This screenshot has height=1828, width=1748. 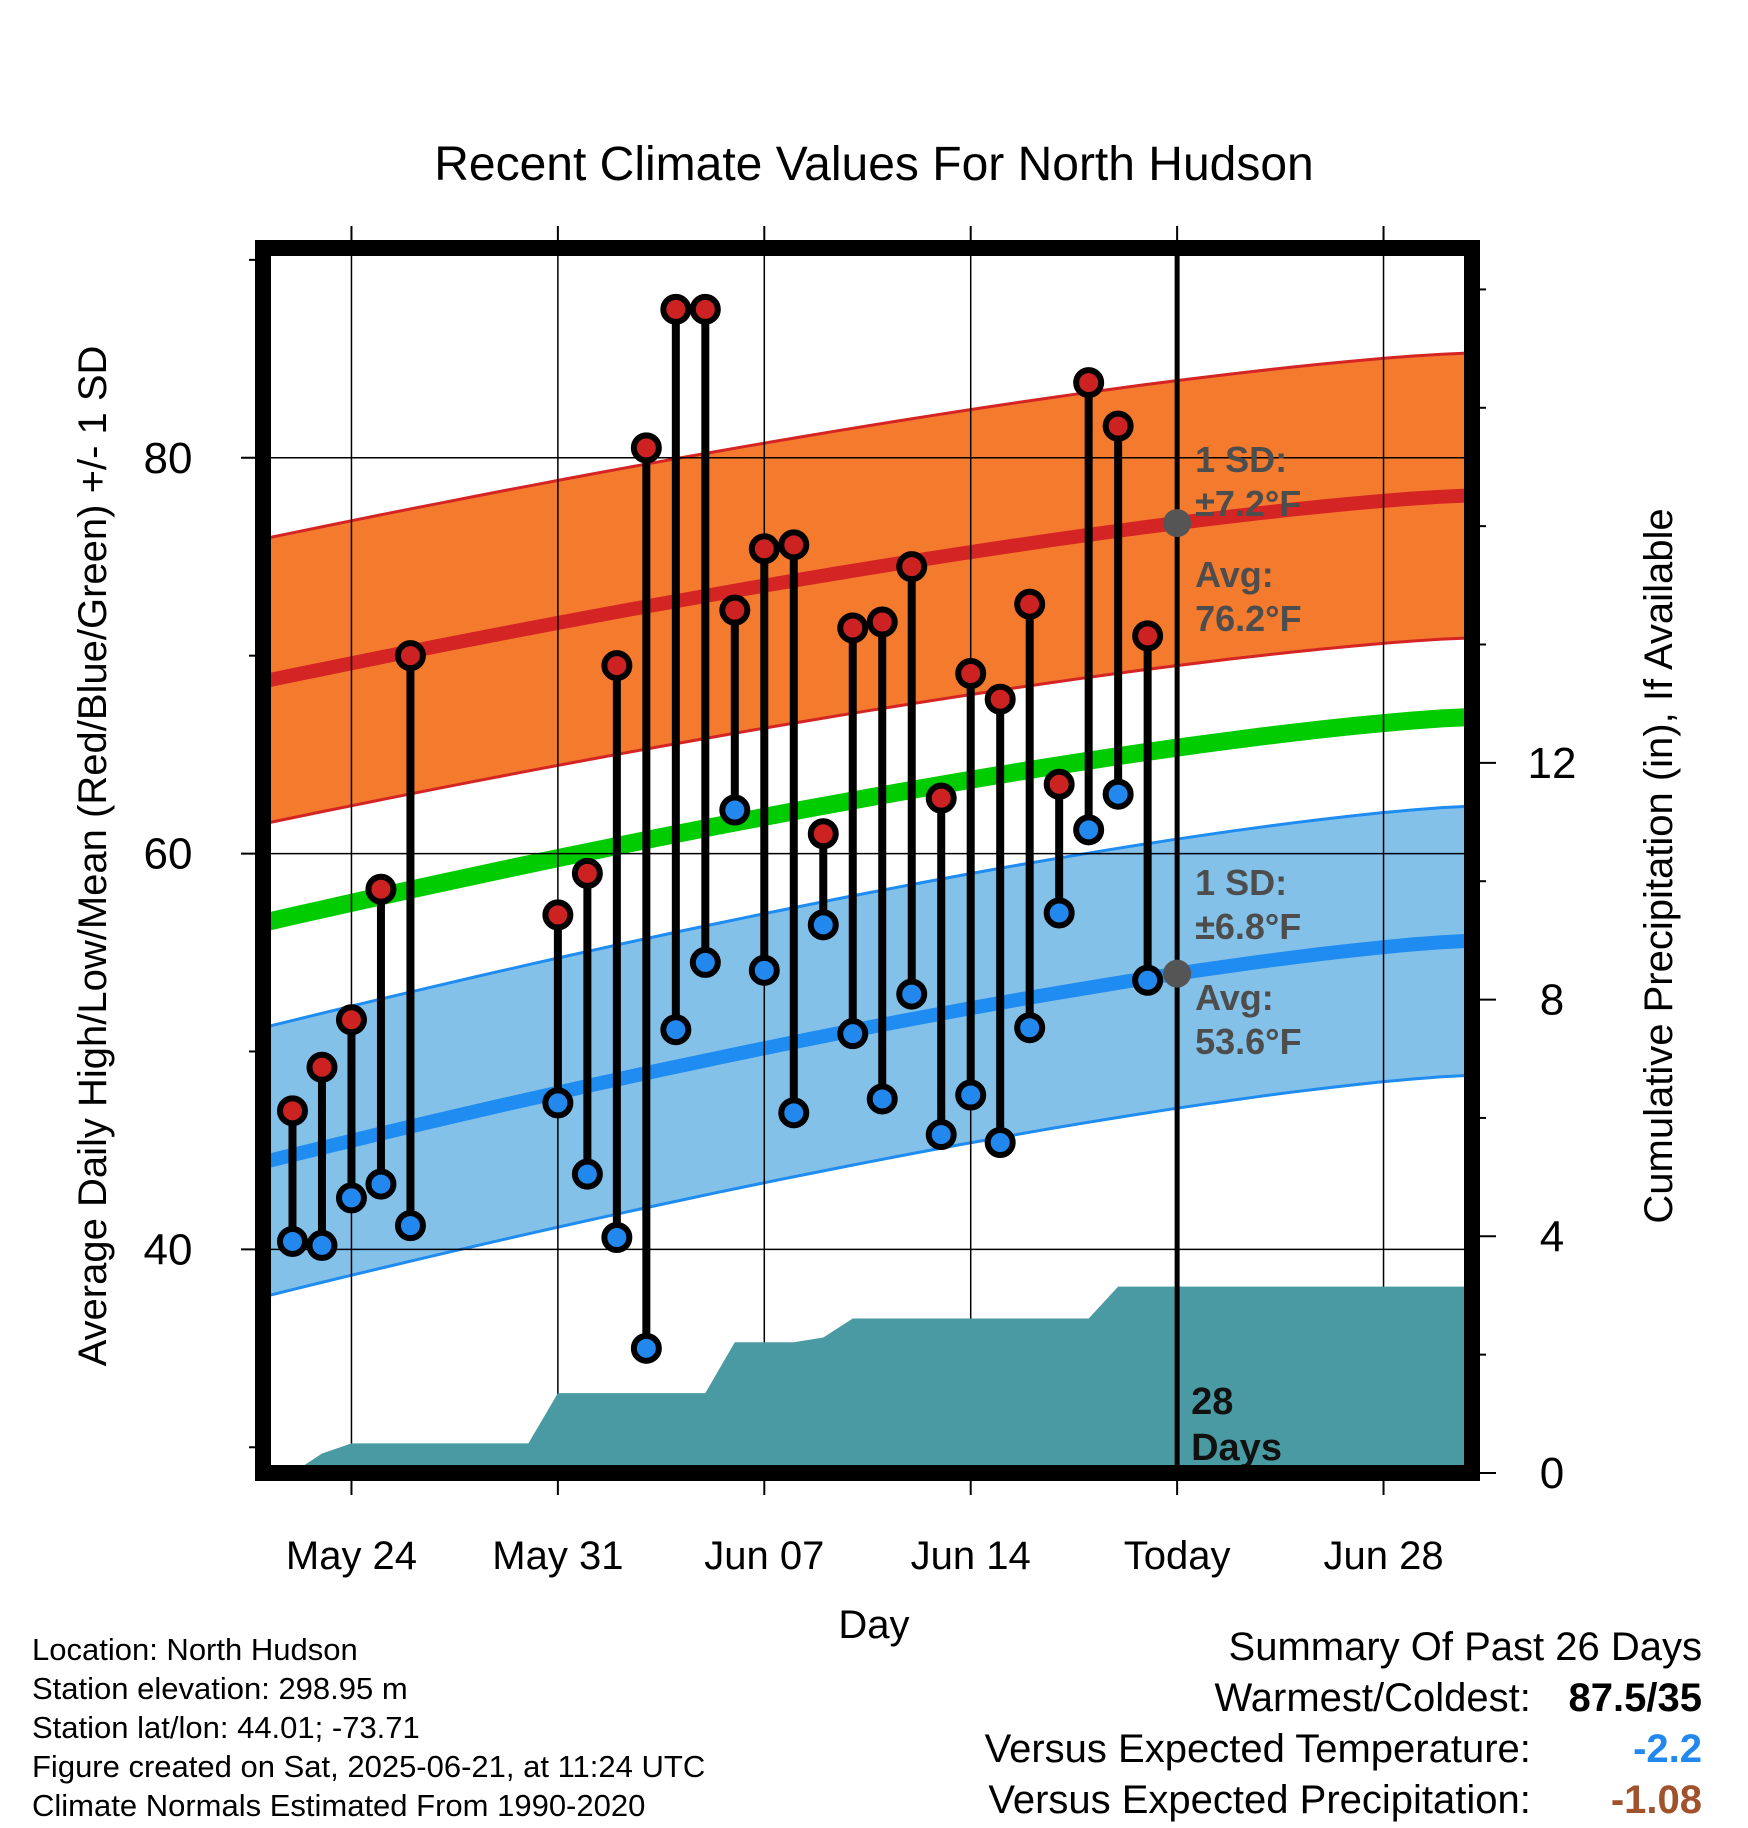 I want to click on low-band-lower-edge, so click(x=867, y=1186).